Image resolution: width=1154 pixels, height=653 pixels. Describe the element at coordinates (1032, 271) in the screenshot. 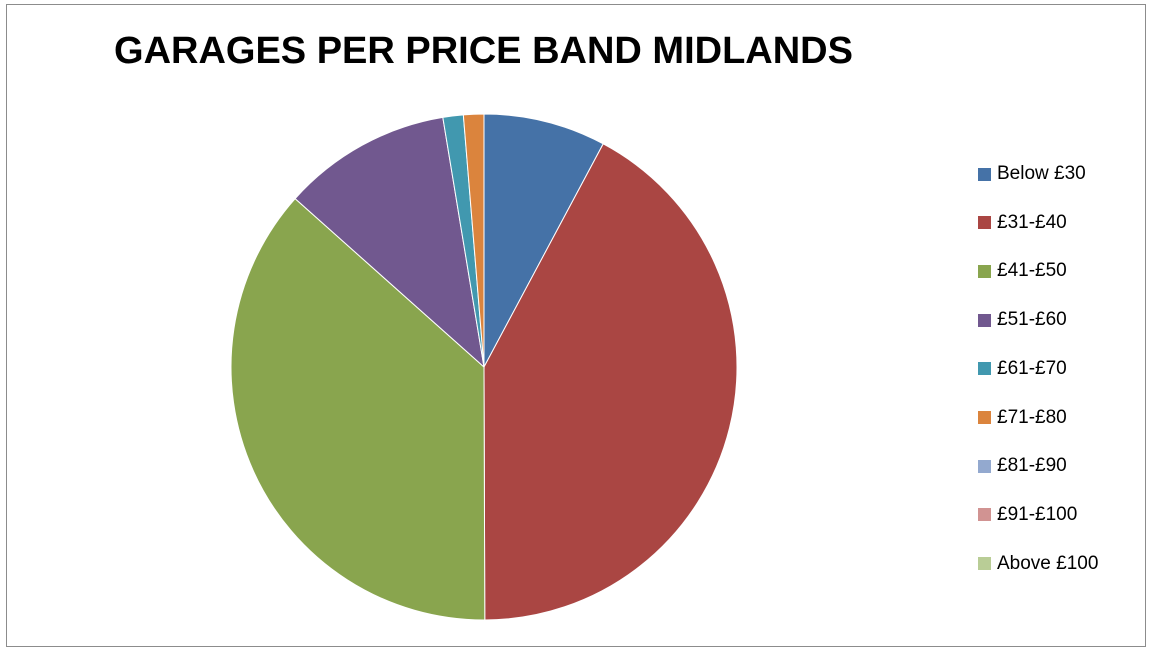

I see `legend-label: £41-£50` at that location.